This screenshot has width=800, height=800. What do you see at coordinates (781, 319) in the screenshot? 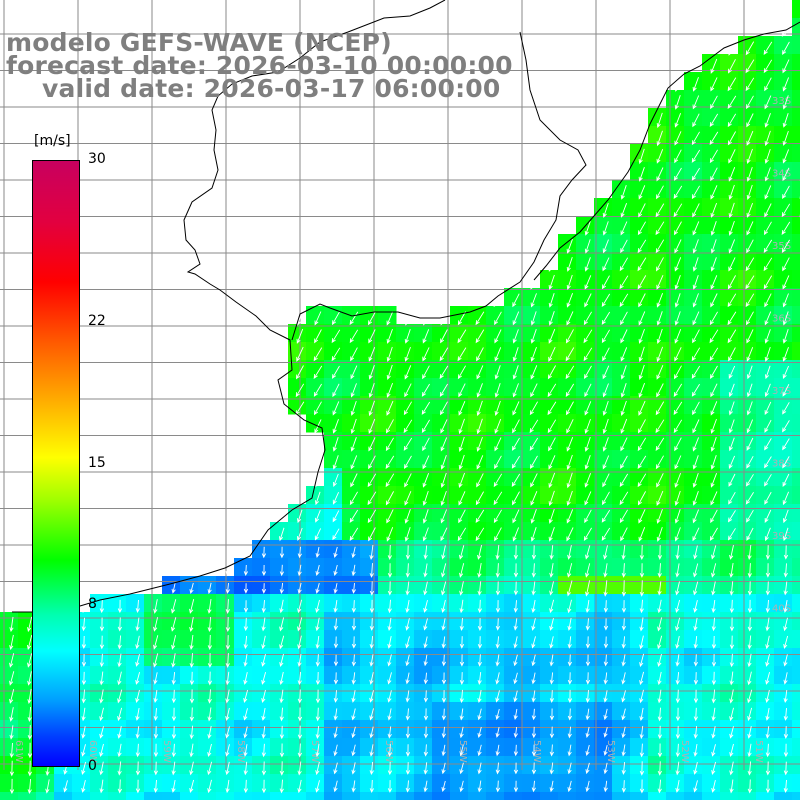
I see `latitude-label: 36S` at bounding box center [781, 319].